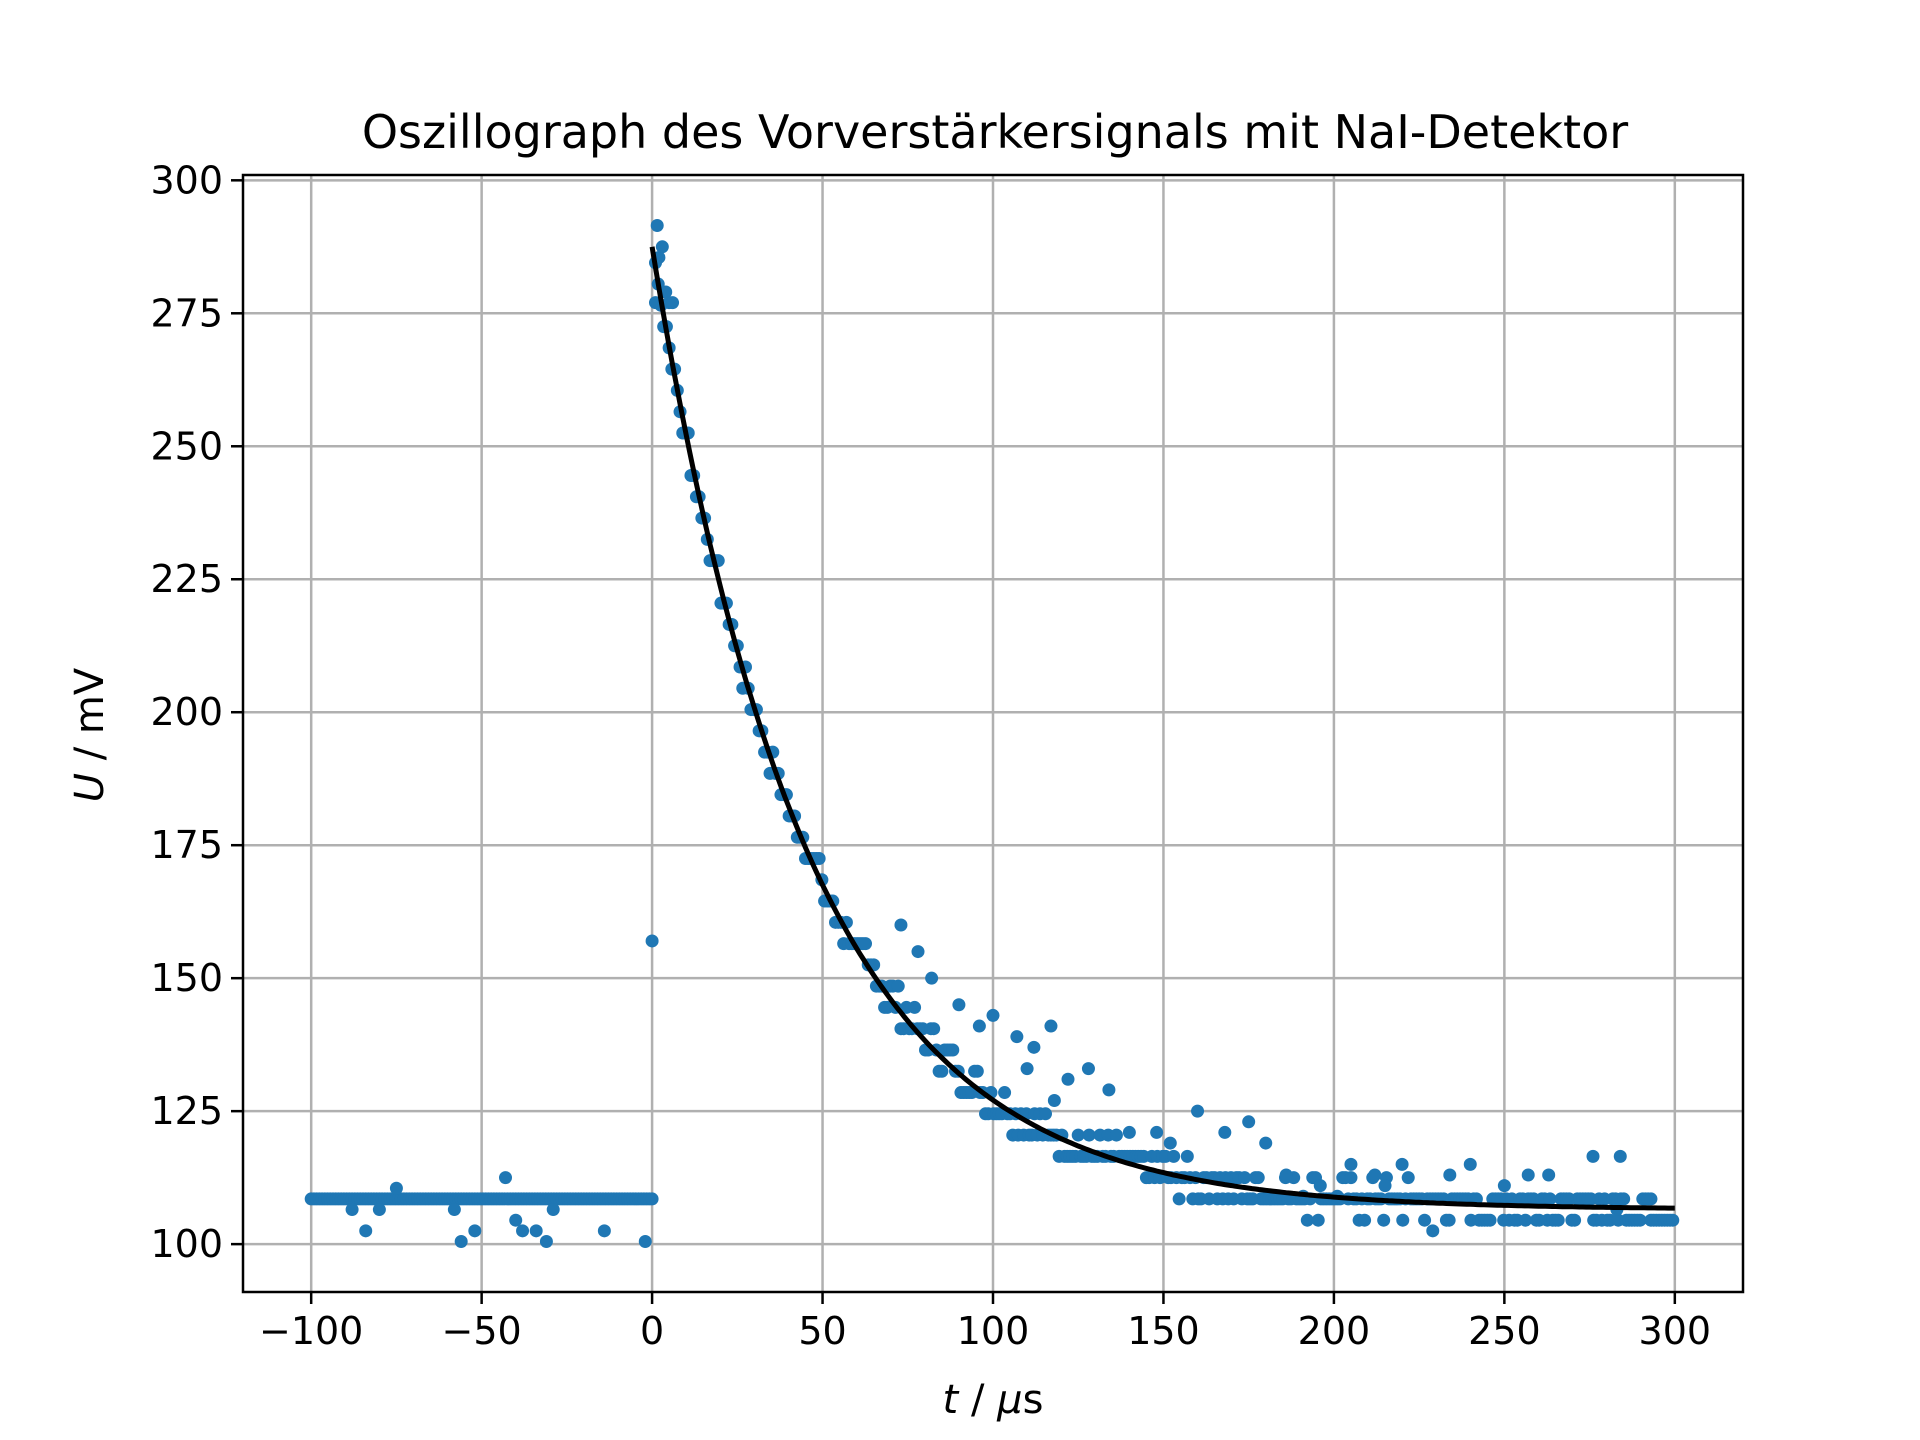 The width and height of the screenshot is (1920, 1440). Describe the element at coordinates (186, 579) in the screenshot. I see `y-tick-label: 225` at that location.